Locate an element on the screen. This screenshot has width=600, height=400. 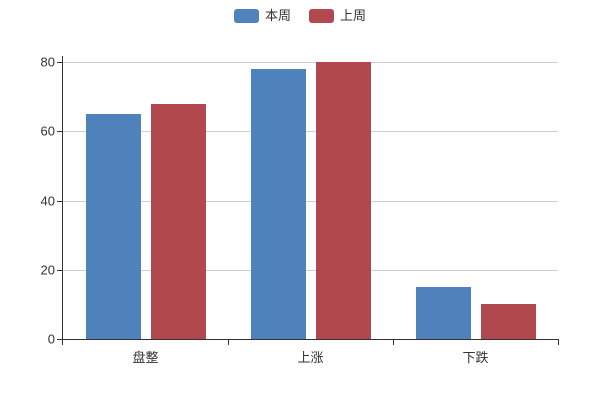
x-axis-line is located at coordinates (311, 339).